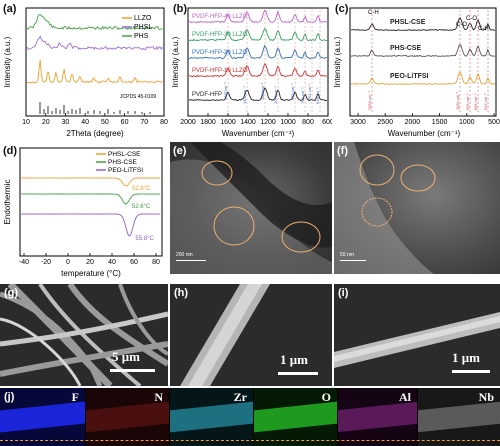 This screenshot has height=446, width=500. What do you see at coordinates (347, 255) in the screenshot?
I see `scale-label: 50 nm` at bounding box center [347, 255].